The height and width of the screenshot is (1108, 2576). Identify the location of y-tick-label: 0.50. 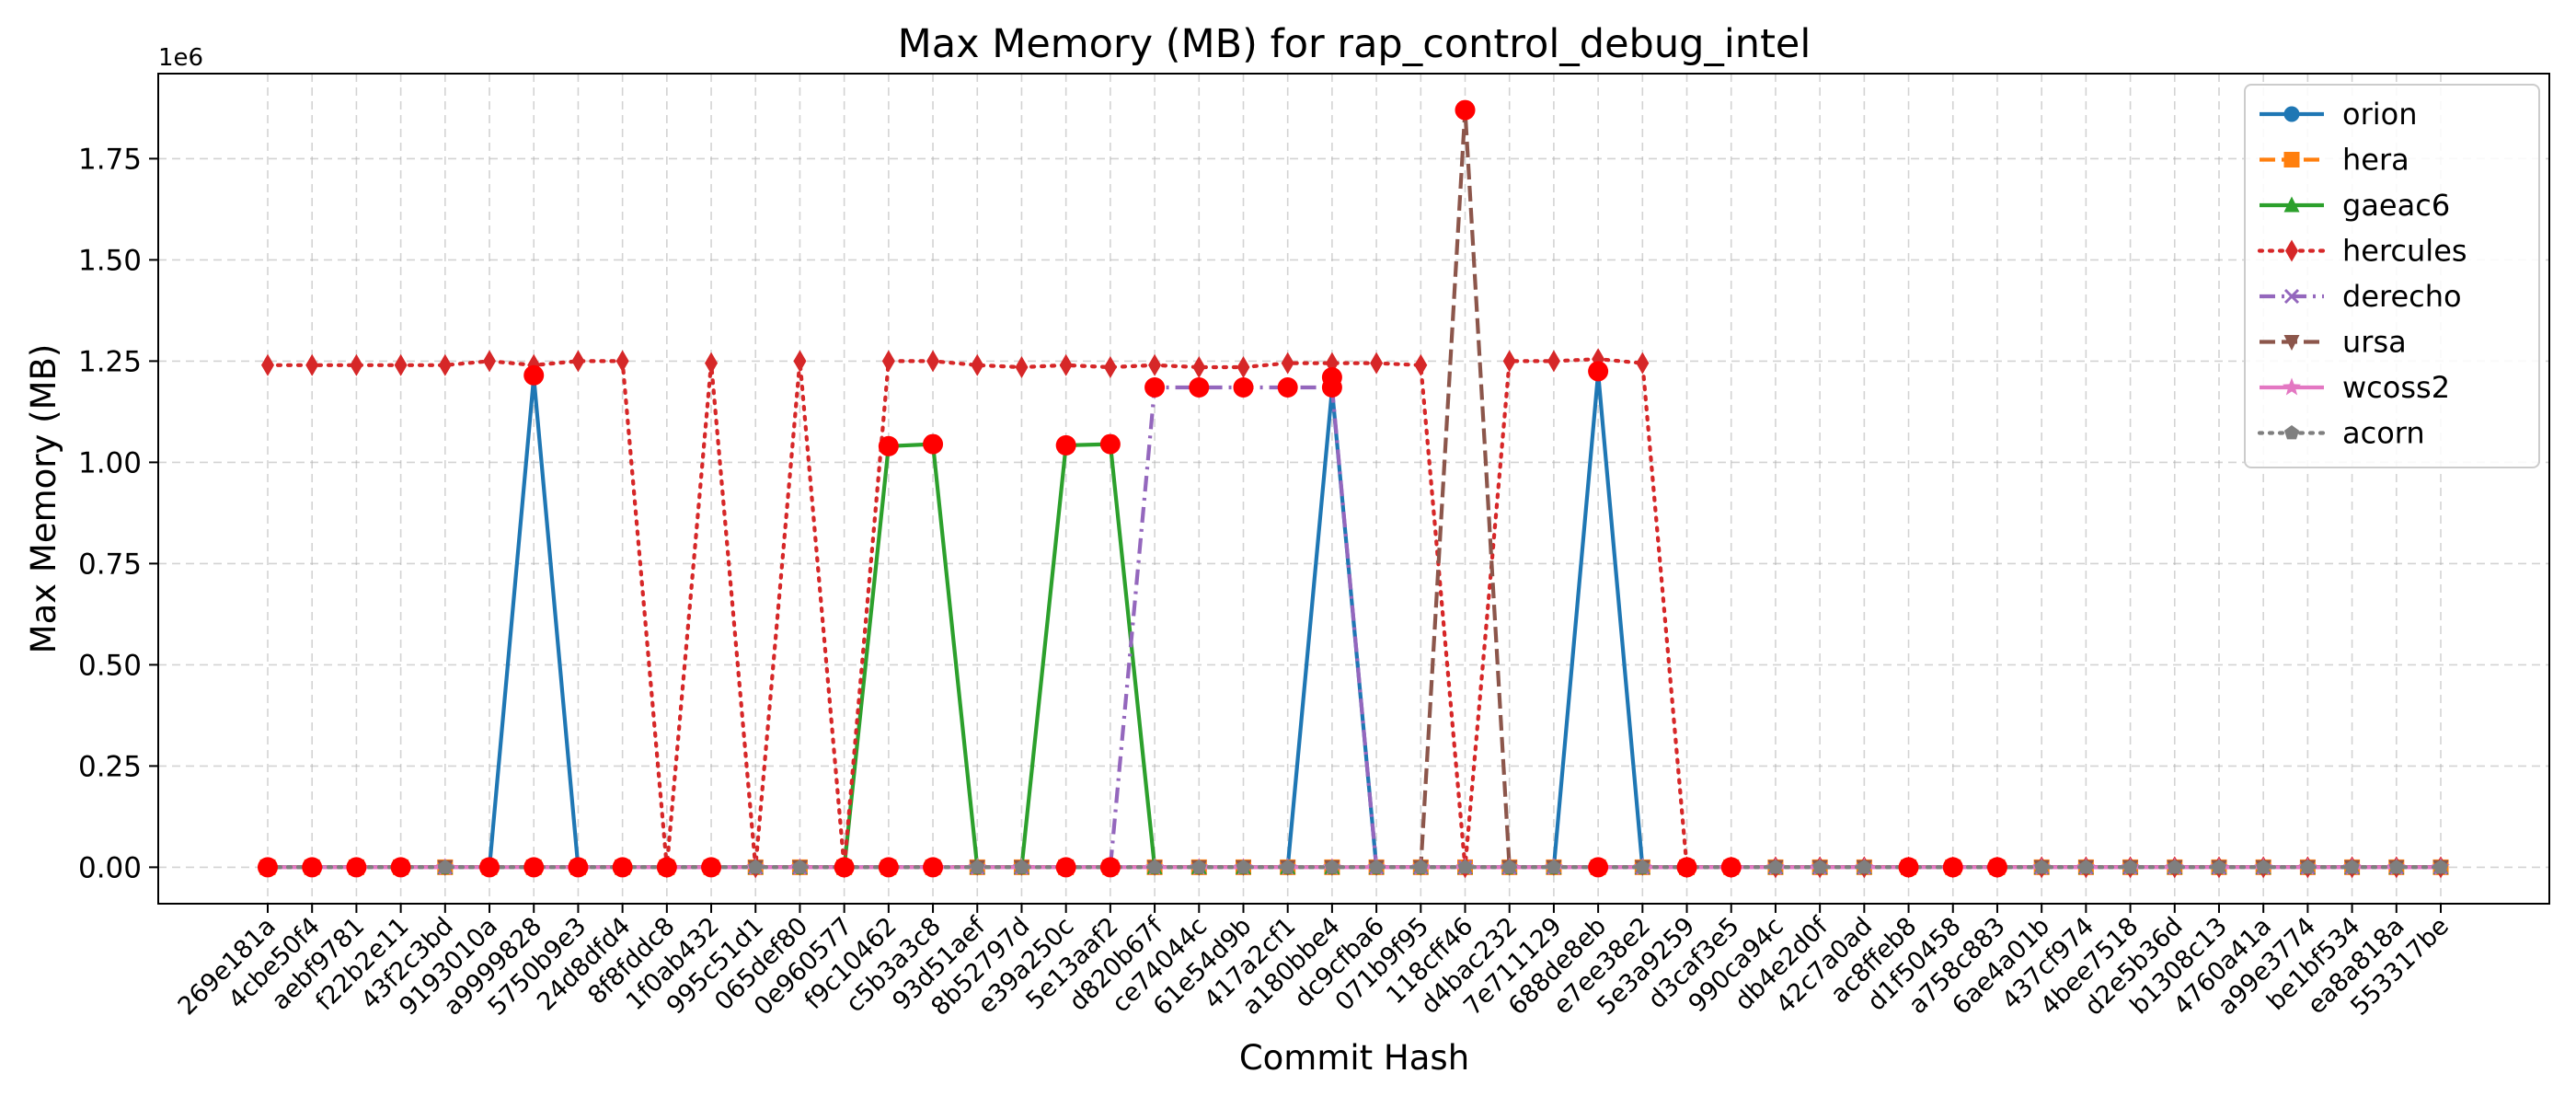
(110, 665).